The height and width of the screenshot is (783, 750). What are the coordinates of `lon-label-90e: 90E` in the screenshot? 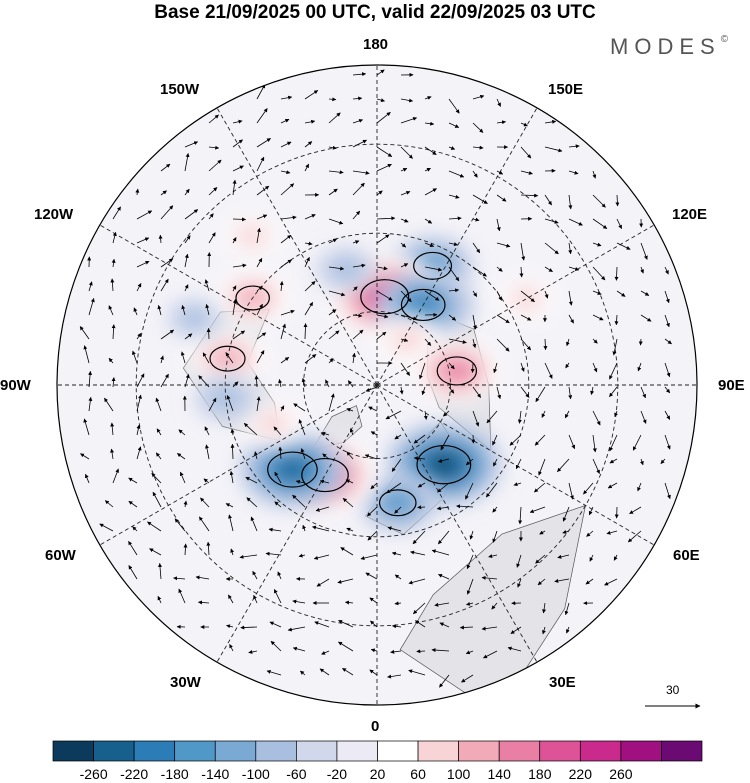 It's located at (731, 385).